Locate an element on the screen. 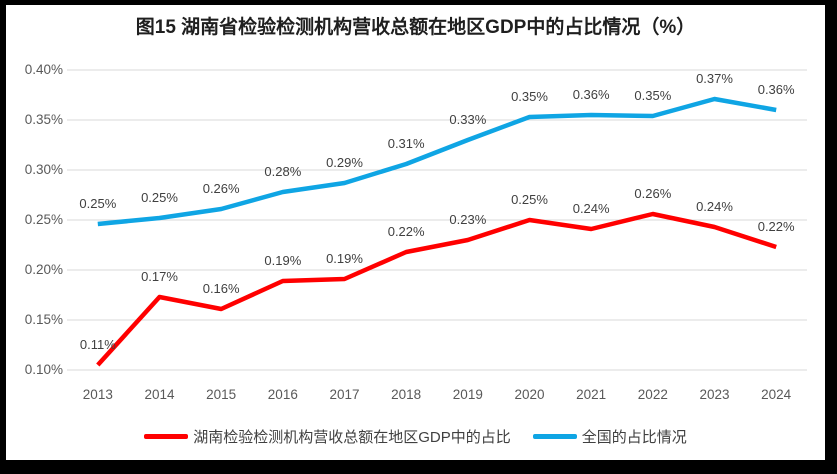 Image resolution: width=837 pixels, height=474 pixels. y-tick-0.40%: 0.40% is located at coordinates (43, 69).